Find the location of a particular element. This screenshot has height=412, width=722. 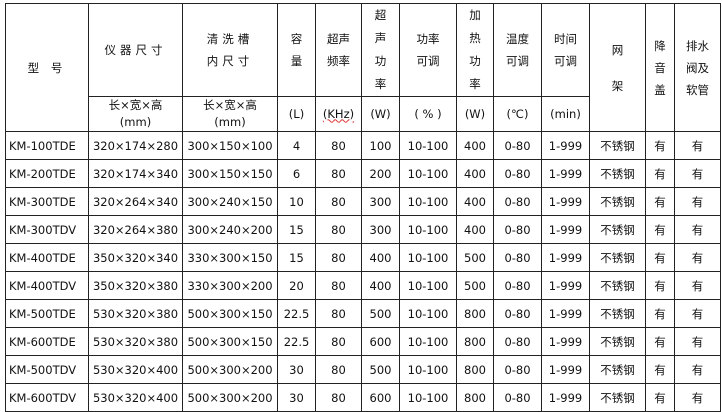

header-line: 温度 is located at coordinates (517, 39).